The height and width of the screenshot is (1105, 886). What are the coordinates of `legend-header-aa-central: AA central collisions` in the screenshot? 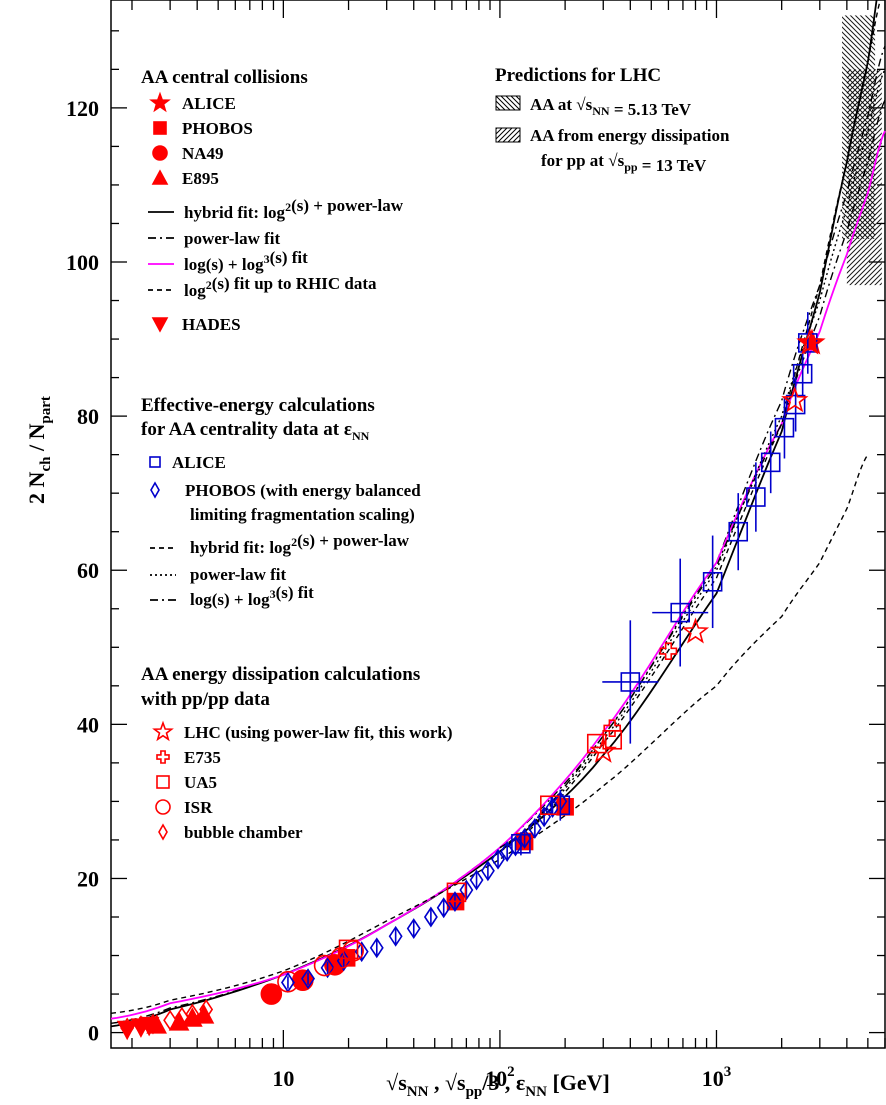 It's located at (224, 77).